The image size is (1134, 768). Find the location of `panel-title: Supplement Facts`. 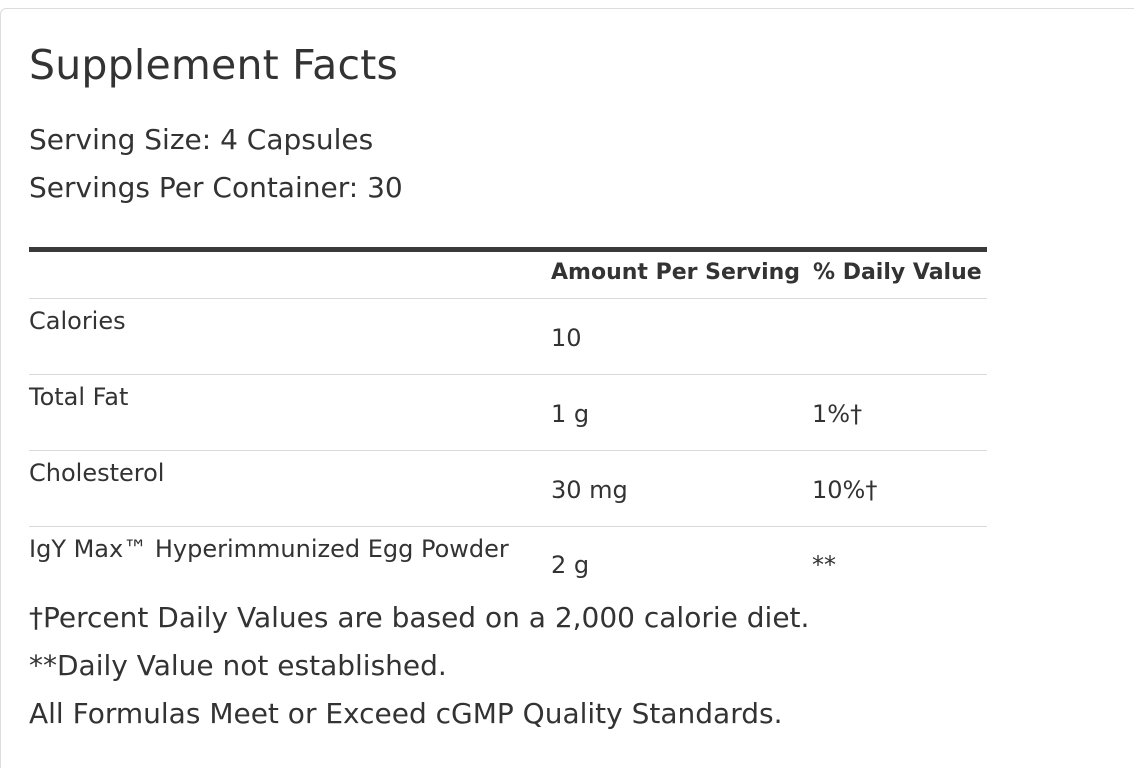

panel-title: Supplement Facts is located at coordinates (214, 65).